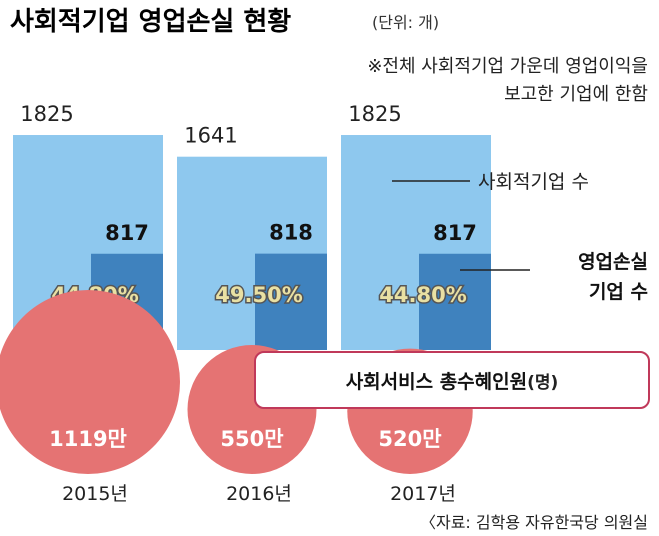  Describe the element at coordinates (251, 439) in the screenshot. I see `people-value-label: 550만` at that location.